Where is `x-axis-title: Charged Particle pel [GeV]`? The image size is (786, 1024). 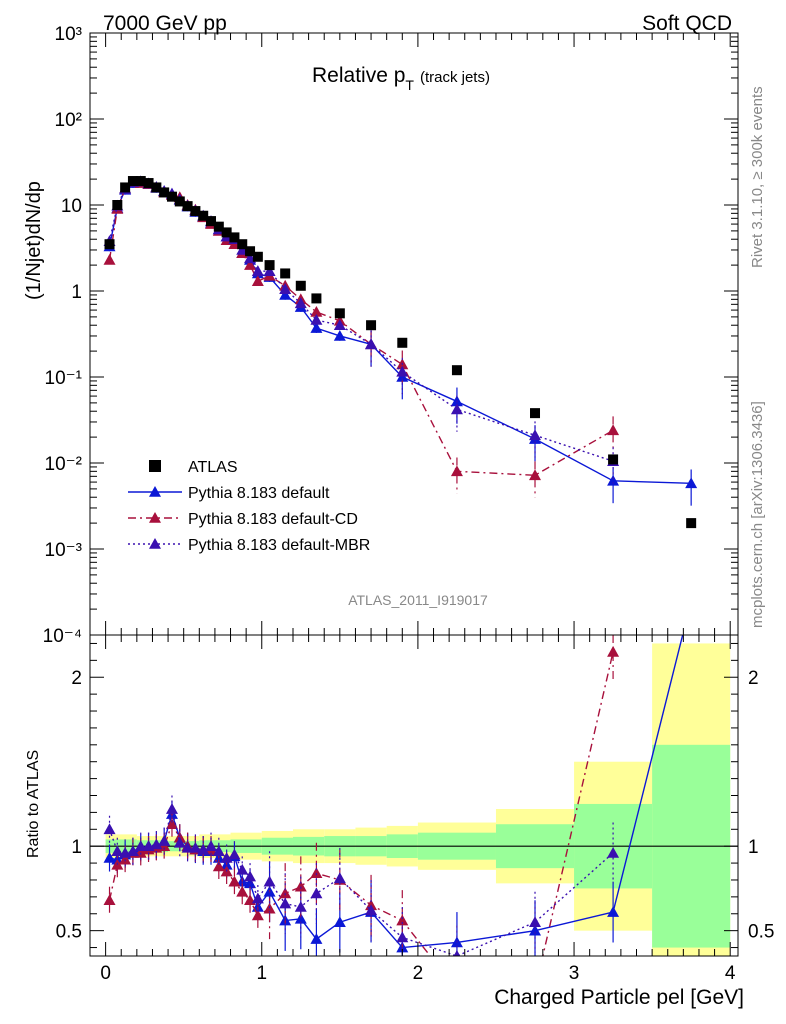
x-axis-title: Charged Particle pel [GeV] is located at coordinates (619, 997).